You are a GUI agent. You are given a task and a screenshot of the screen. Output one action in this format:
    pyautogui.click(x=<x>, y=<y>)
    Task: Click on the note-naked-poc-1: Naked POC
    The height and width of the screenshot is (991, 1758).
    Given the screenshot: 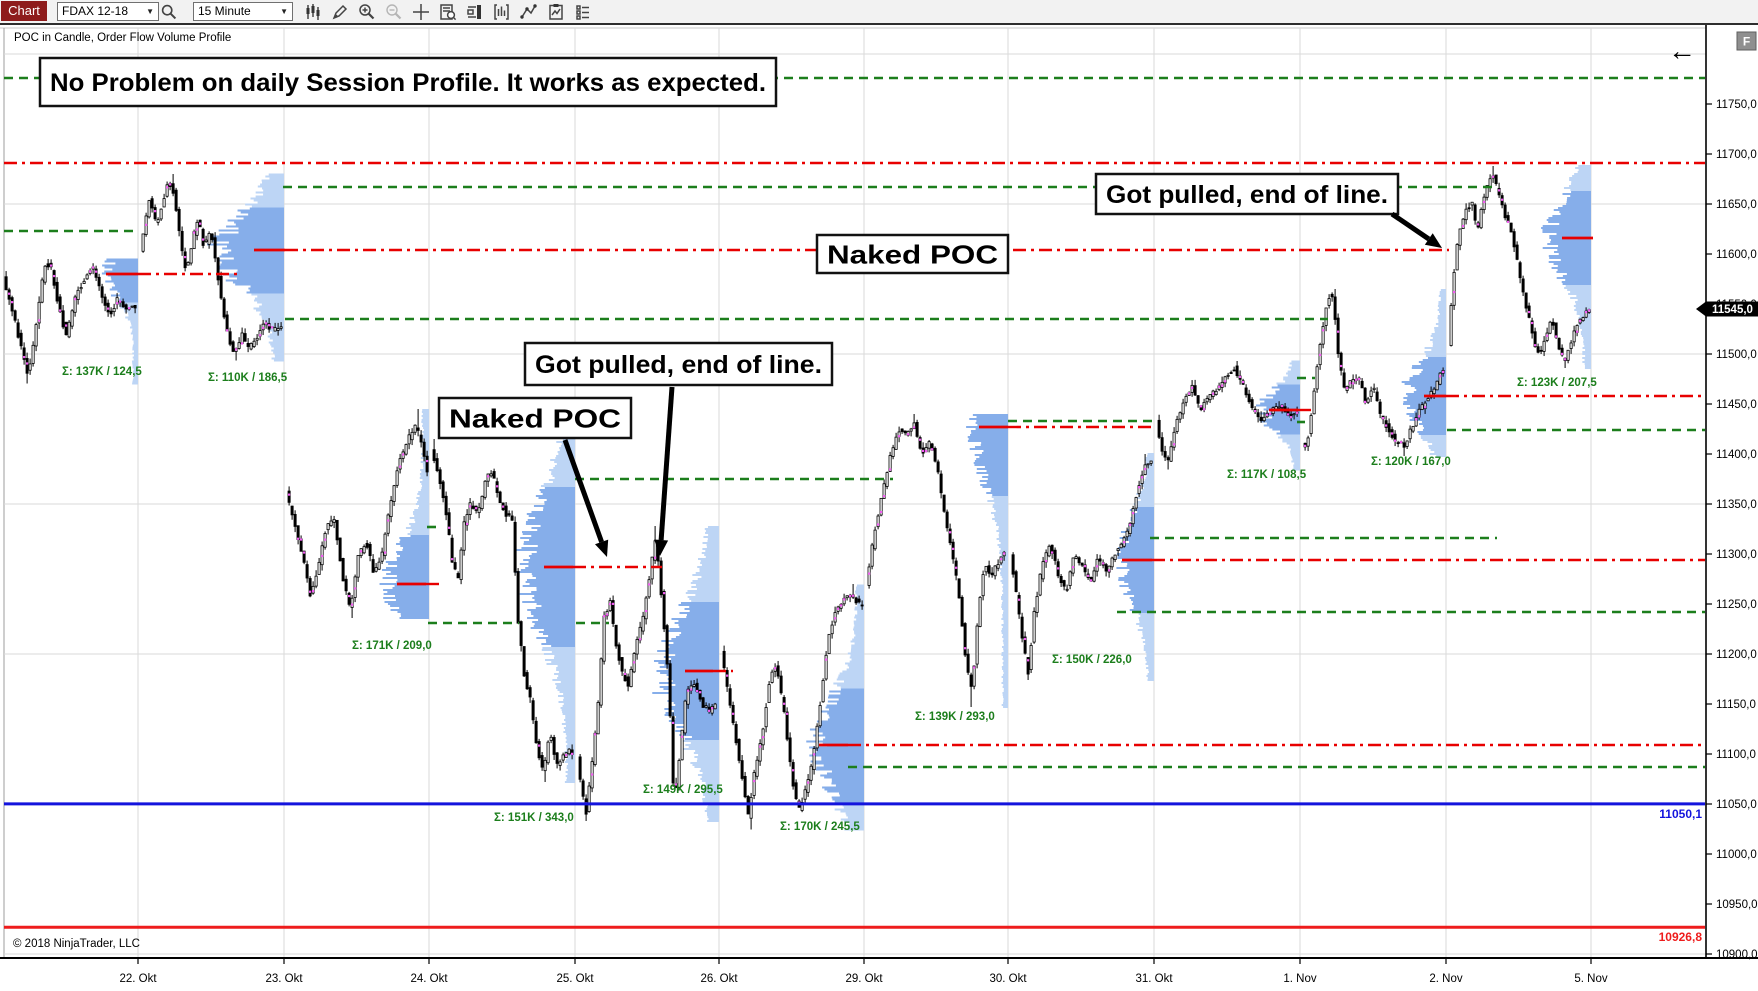 What is the action you would take?
    pyautogui.click(x=535, y=418)
    